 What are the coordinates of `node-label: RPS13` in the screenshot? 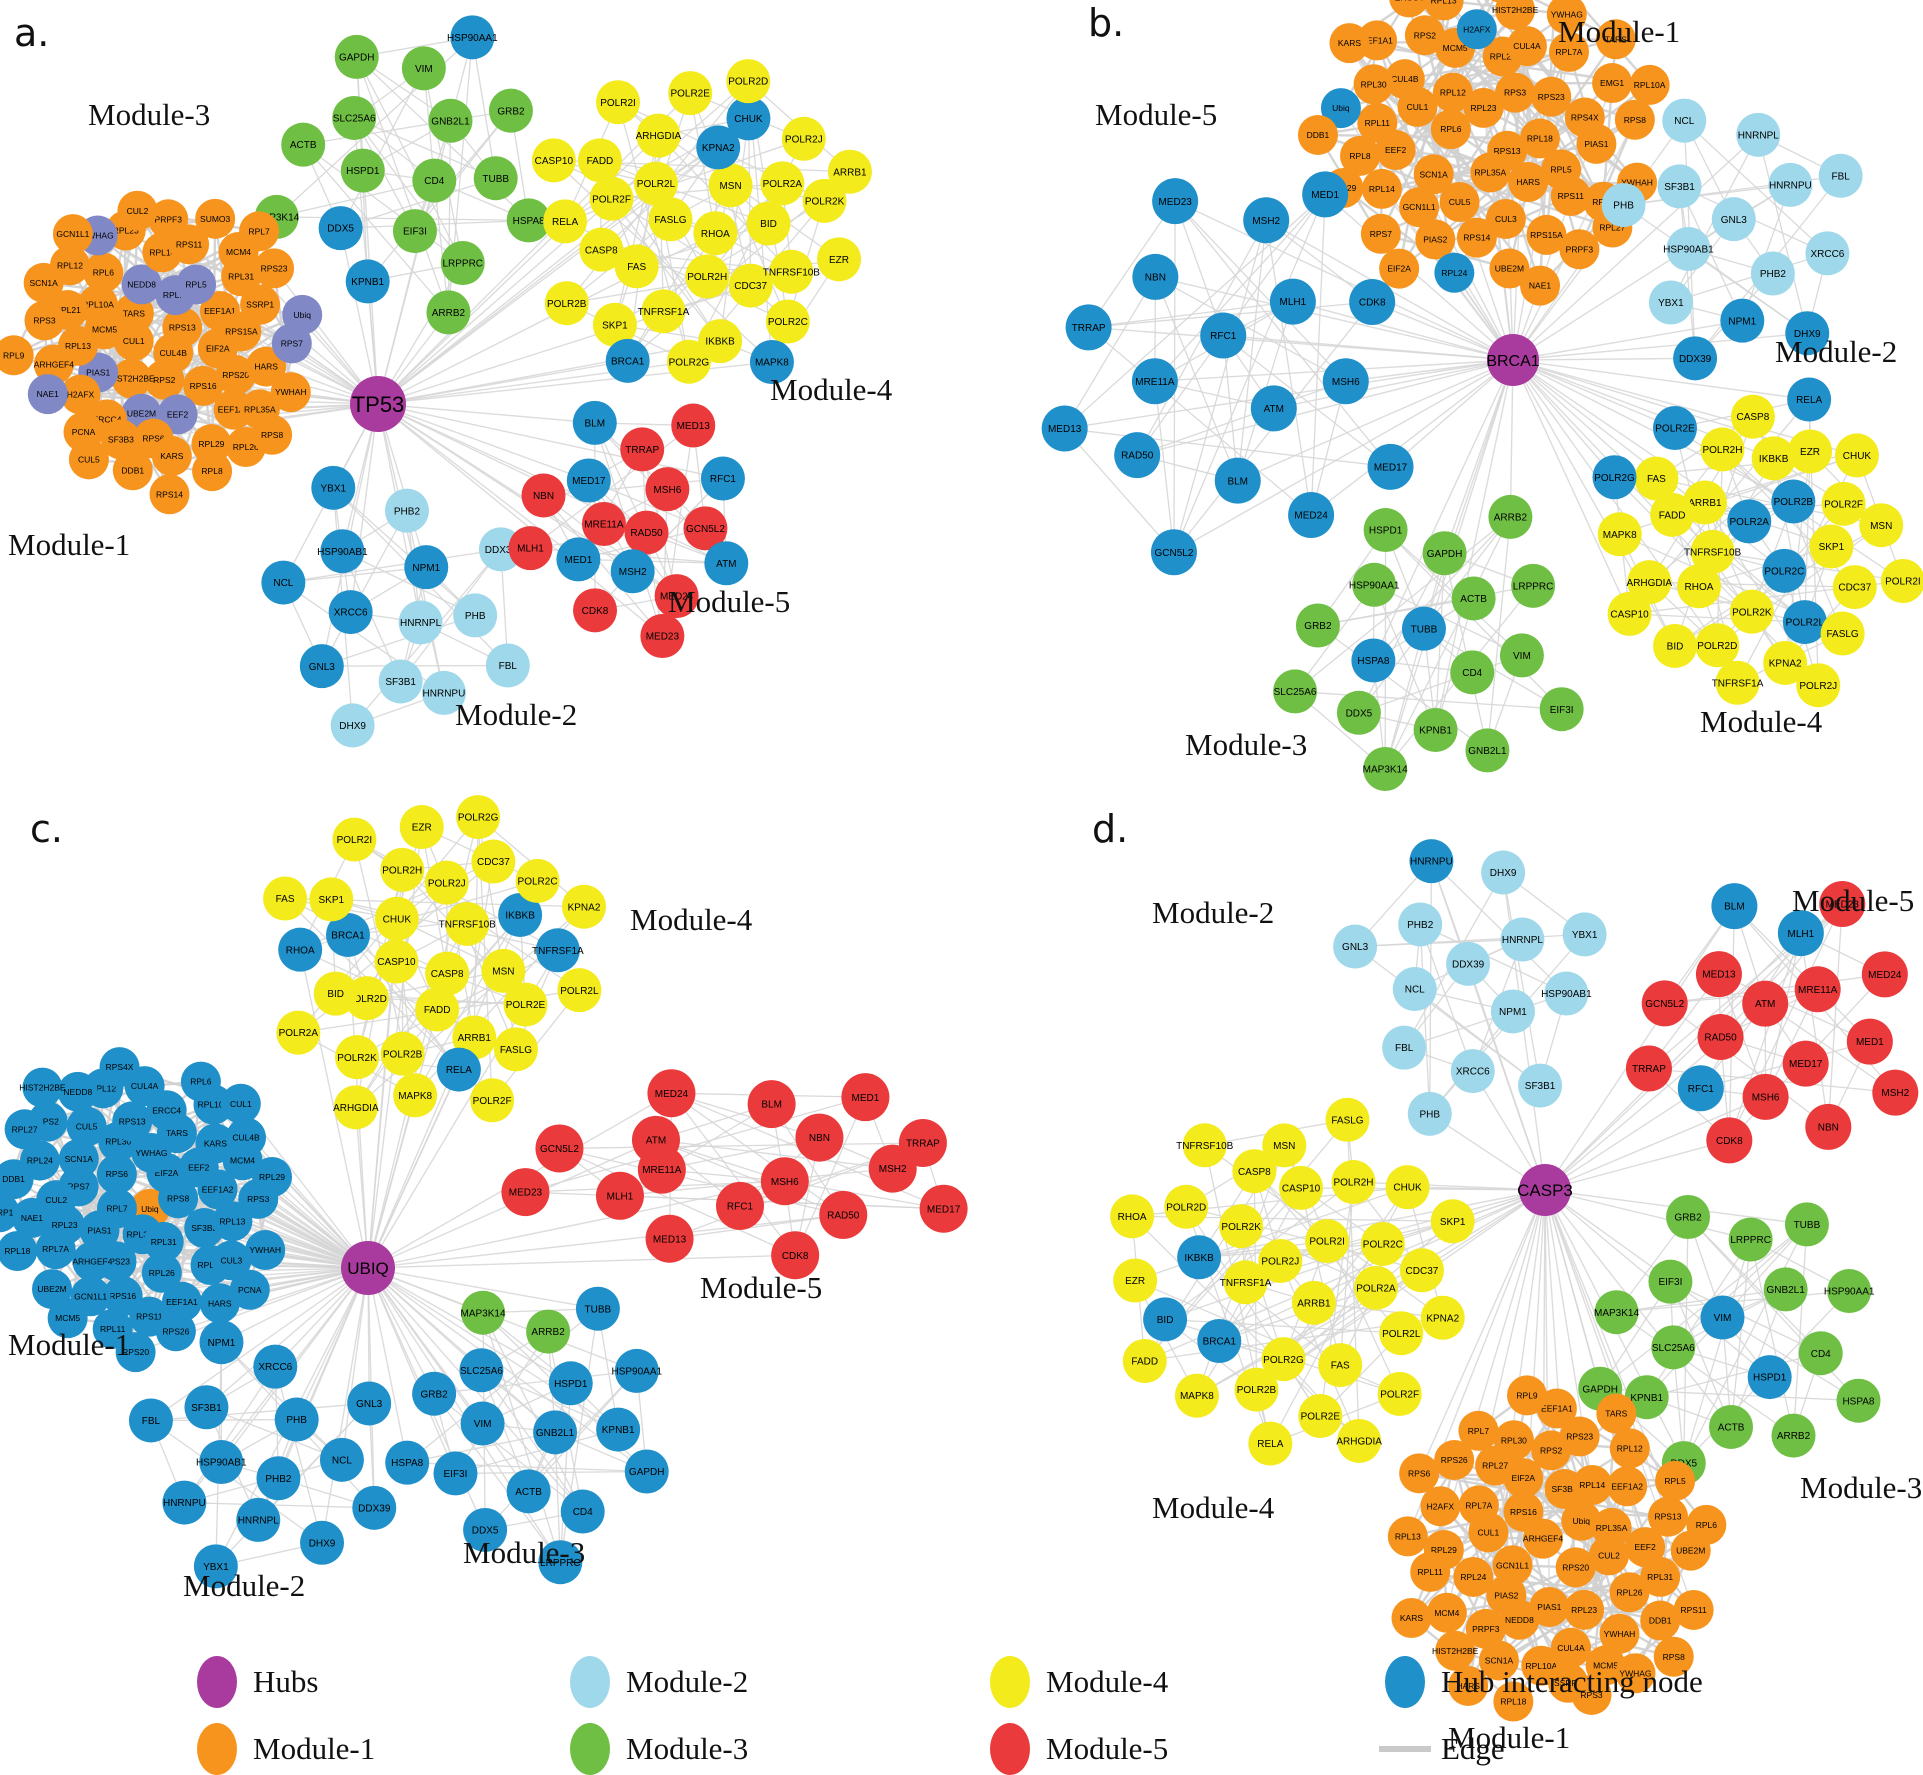 It's located at (1668, 1517).